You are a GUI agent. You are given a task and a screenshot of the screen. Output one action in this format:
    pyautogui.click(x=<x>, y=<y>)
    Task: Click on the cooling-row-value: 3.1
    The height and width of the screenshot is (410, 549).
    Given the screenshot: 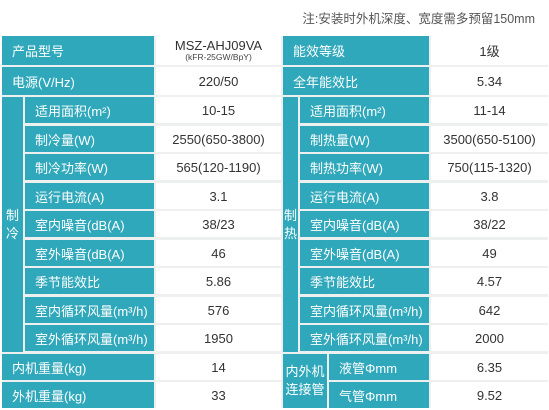 What is the action you would take?
    pyautogui.click(x=218, y=196)
    